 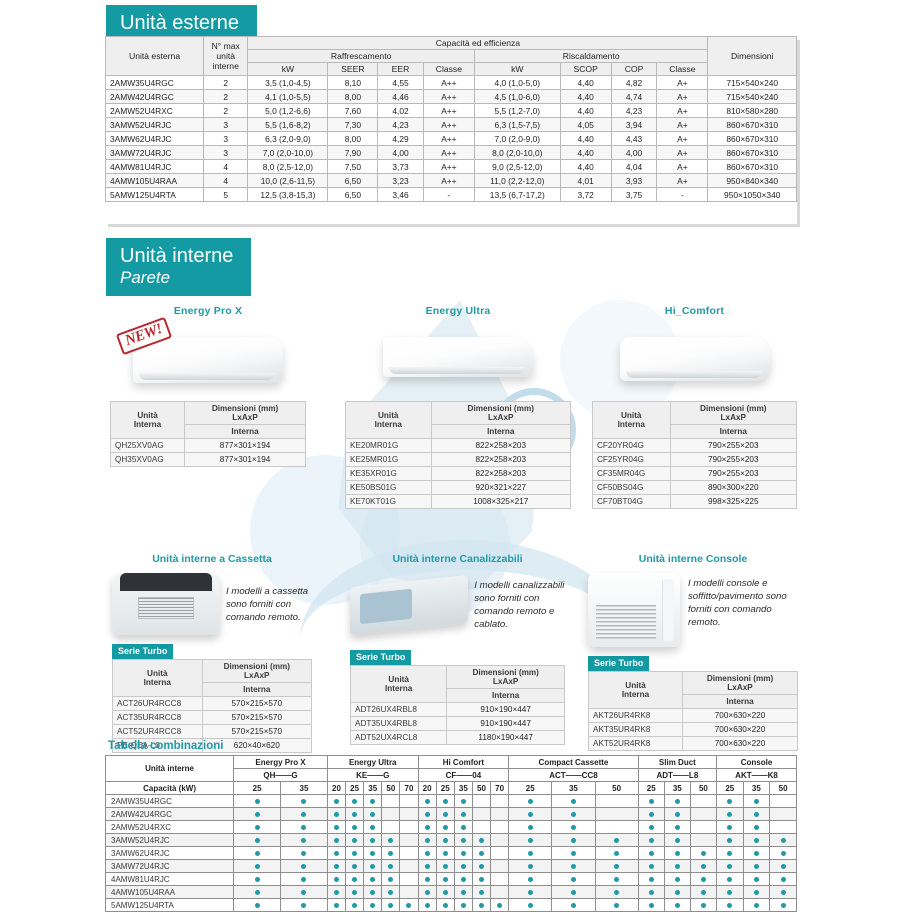 What do you see at coordinates (500, 501) in the screenshot?
I see `indoor-unit-dimensions: 1008×325×217` at bounding box center [500, 501].